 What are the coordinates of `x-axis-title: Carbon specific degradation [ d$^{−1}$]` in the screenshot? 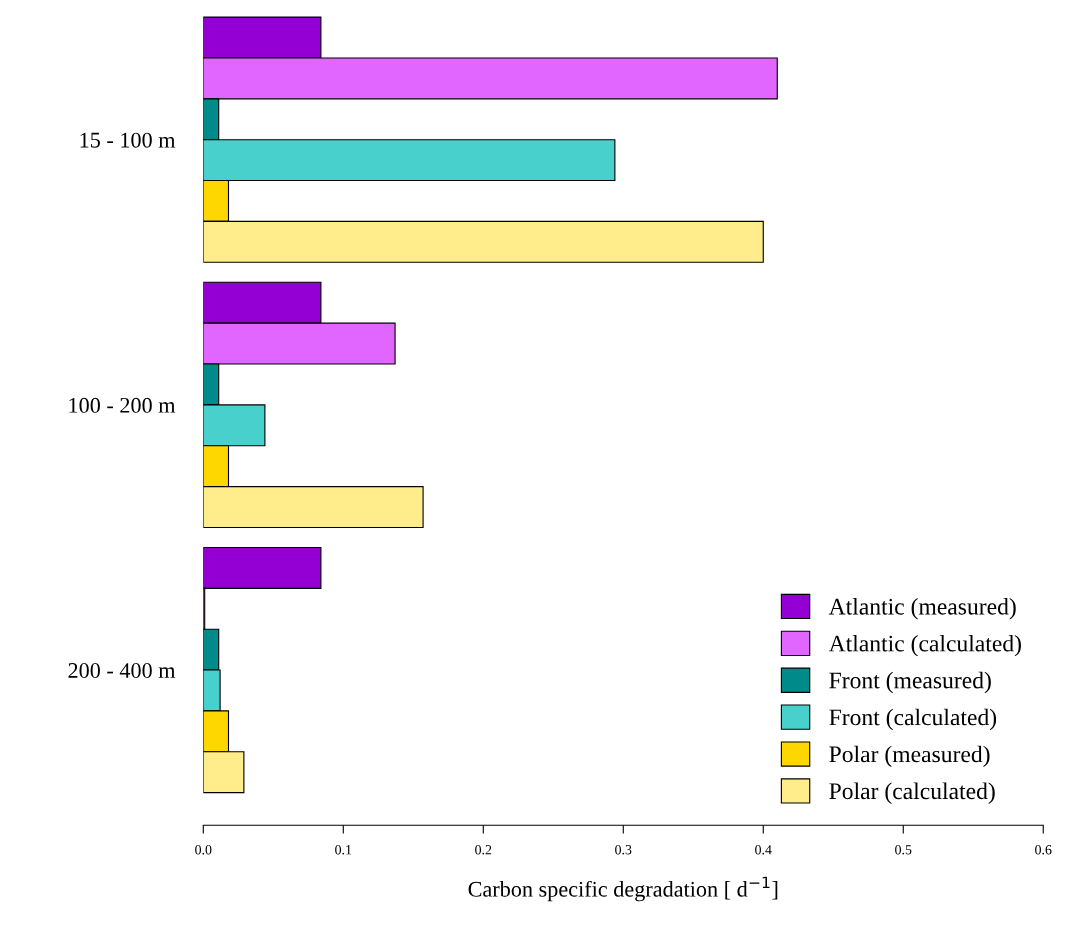 It's located at (623, 889).